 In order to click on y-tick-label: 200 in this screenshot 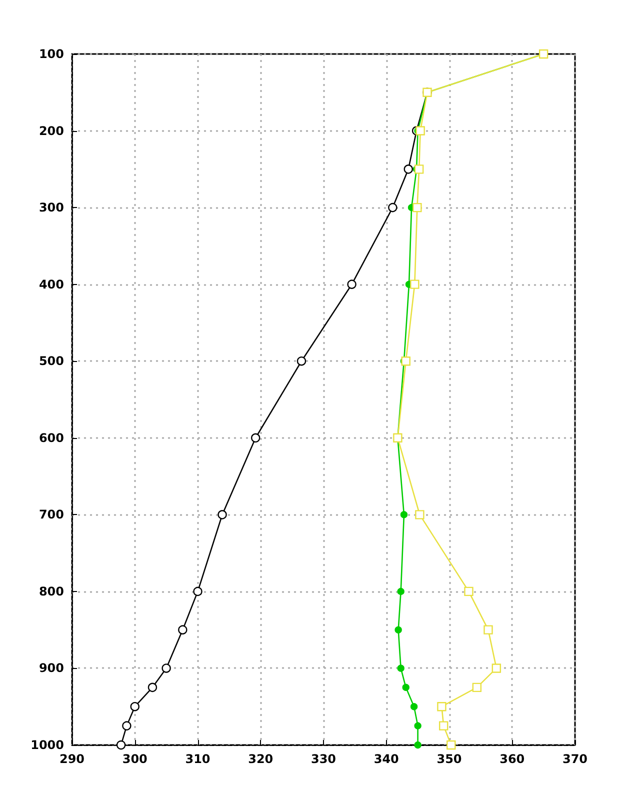, I will do `click(51, 131)`.